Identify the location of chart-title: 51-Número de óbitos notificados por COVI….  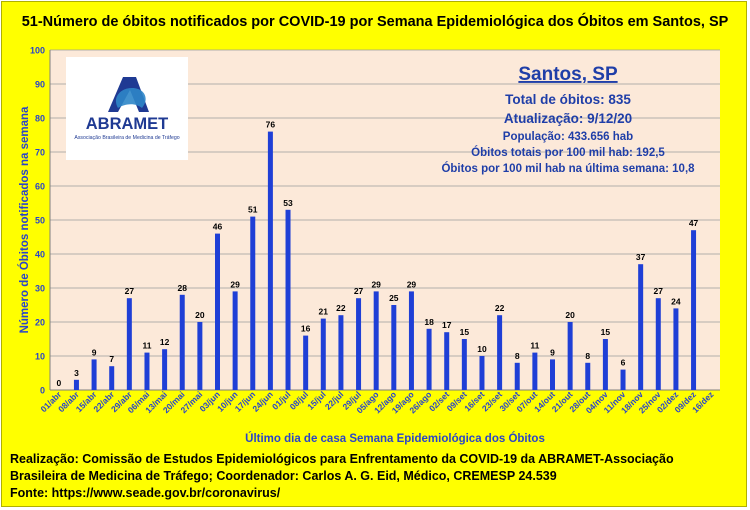
(375, 22).